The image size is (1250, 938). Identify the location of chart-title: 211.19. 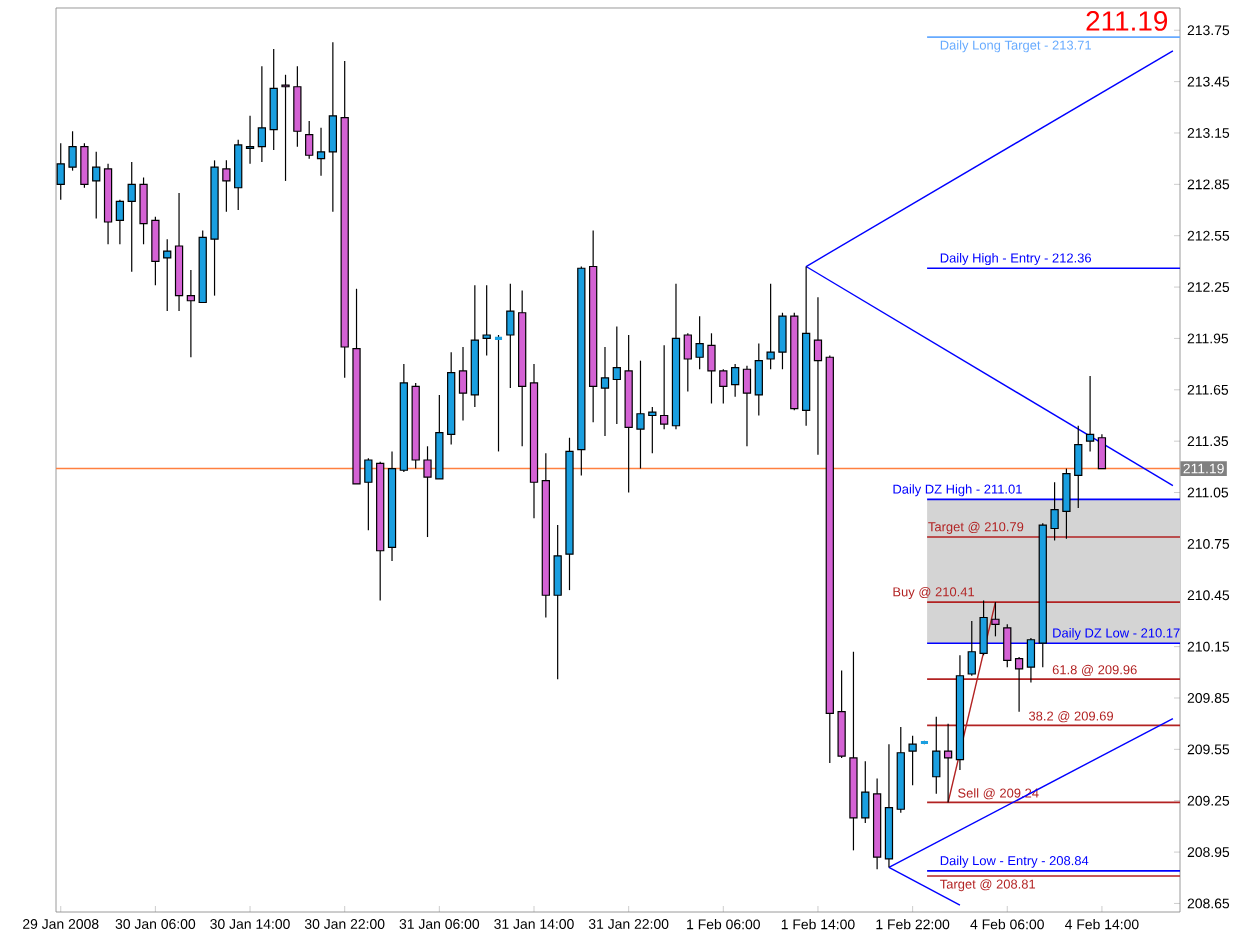
(1127, 21).